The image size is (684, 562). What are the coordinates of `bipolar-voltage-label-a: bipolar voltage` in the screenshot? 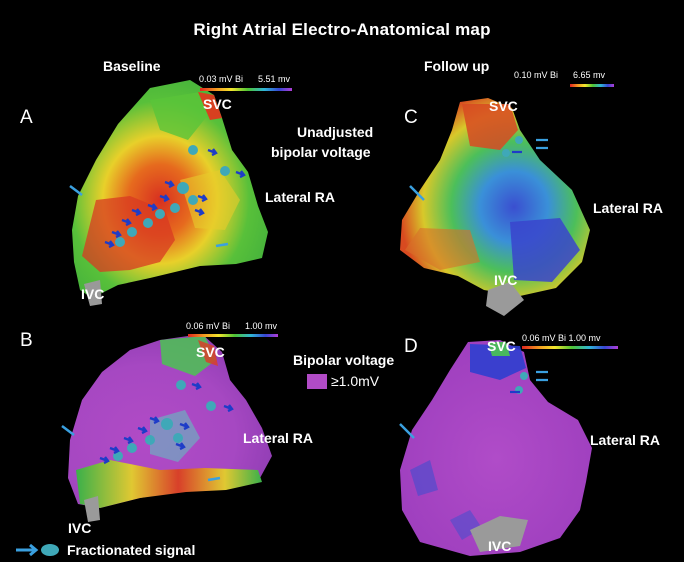 It's located at (321, 152).